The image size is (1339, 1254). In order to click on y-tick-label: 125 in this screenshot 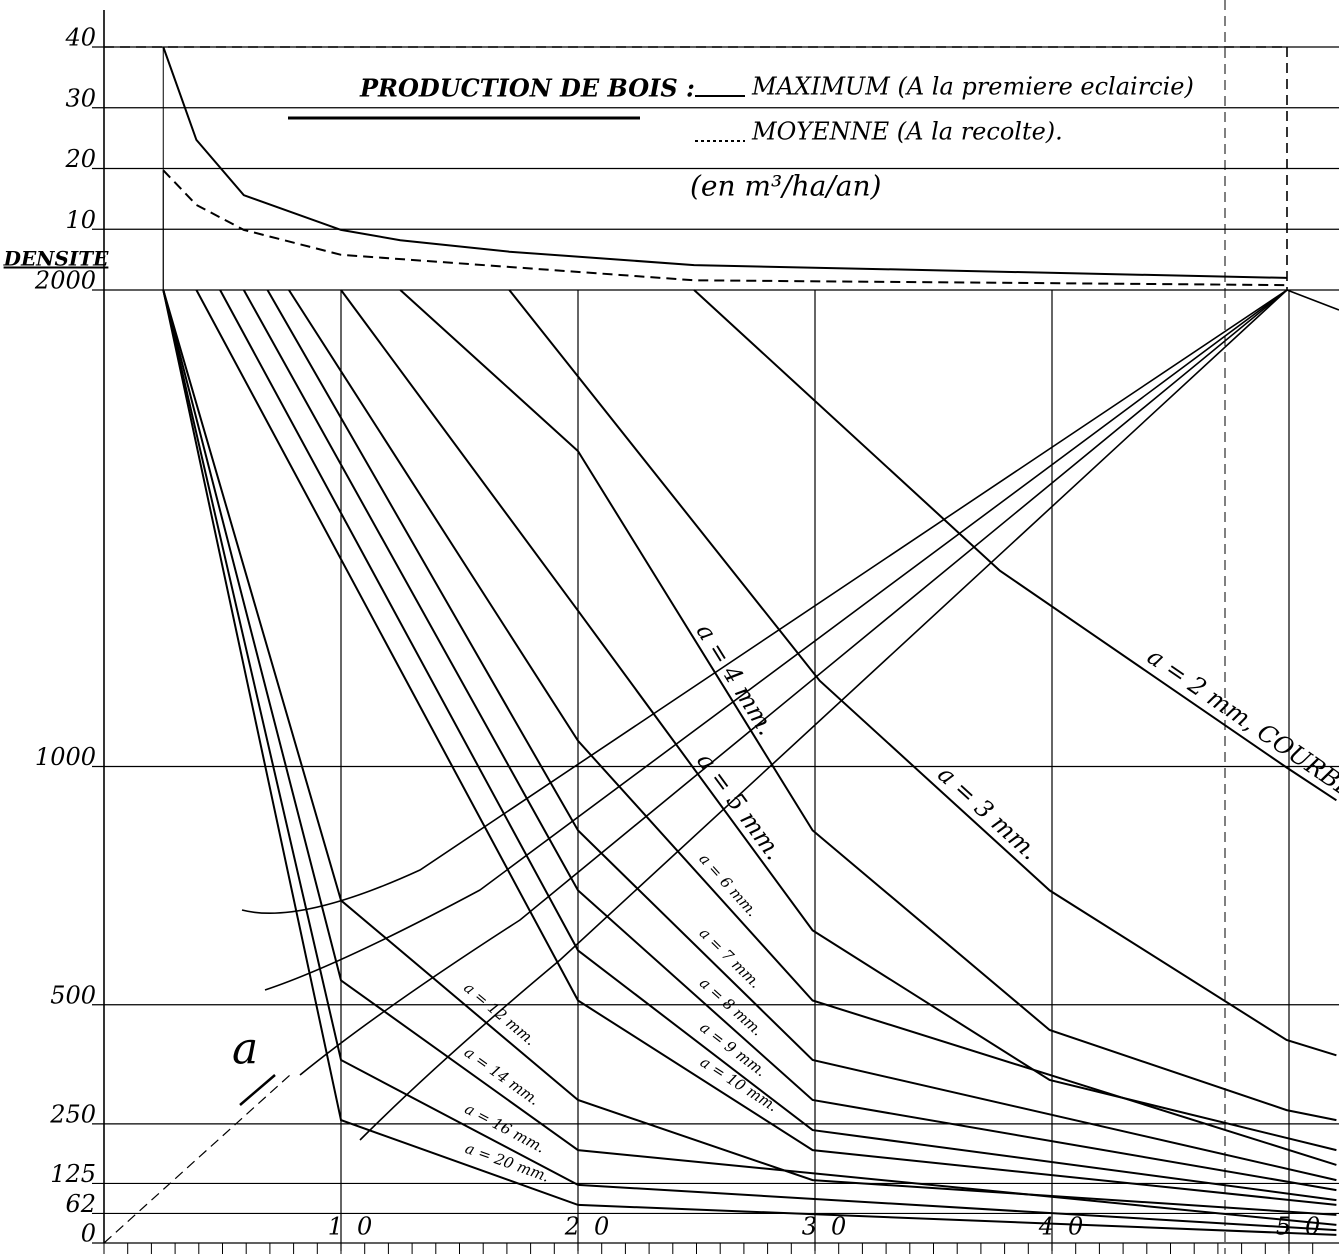, I will do `click(73, 1174)`.